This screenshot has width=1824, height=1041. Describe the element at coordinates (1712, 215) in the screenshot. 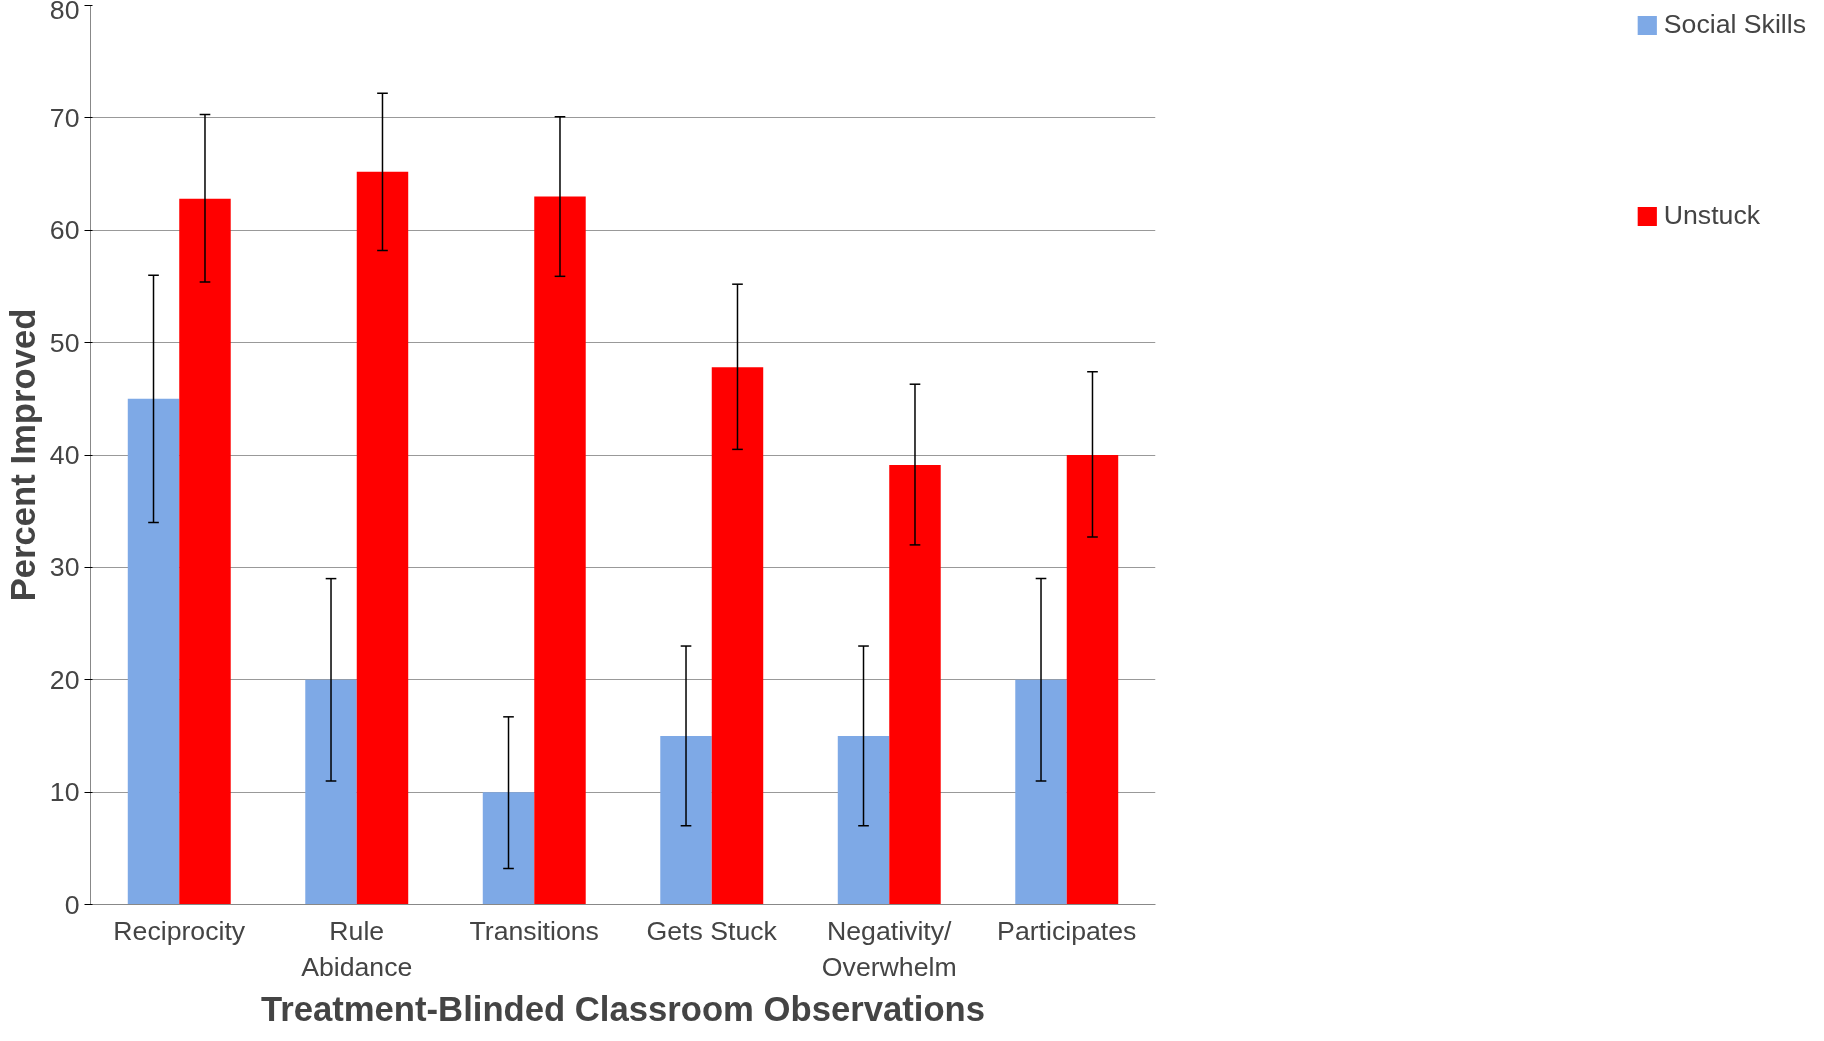

I see `legend-label: Unstuck` at that location.